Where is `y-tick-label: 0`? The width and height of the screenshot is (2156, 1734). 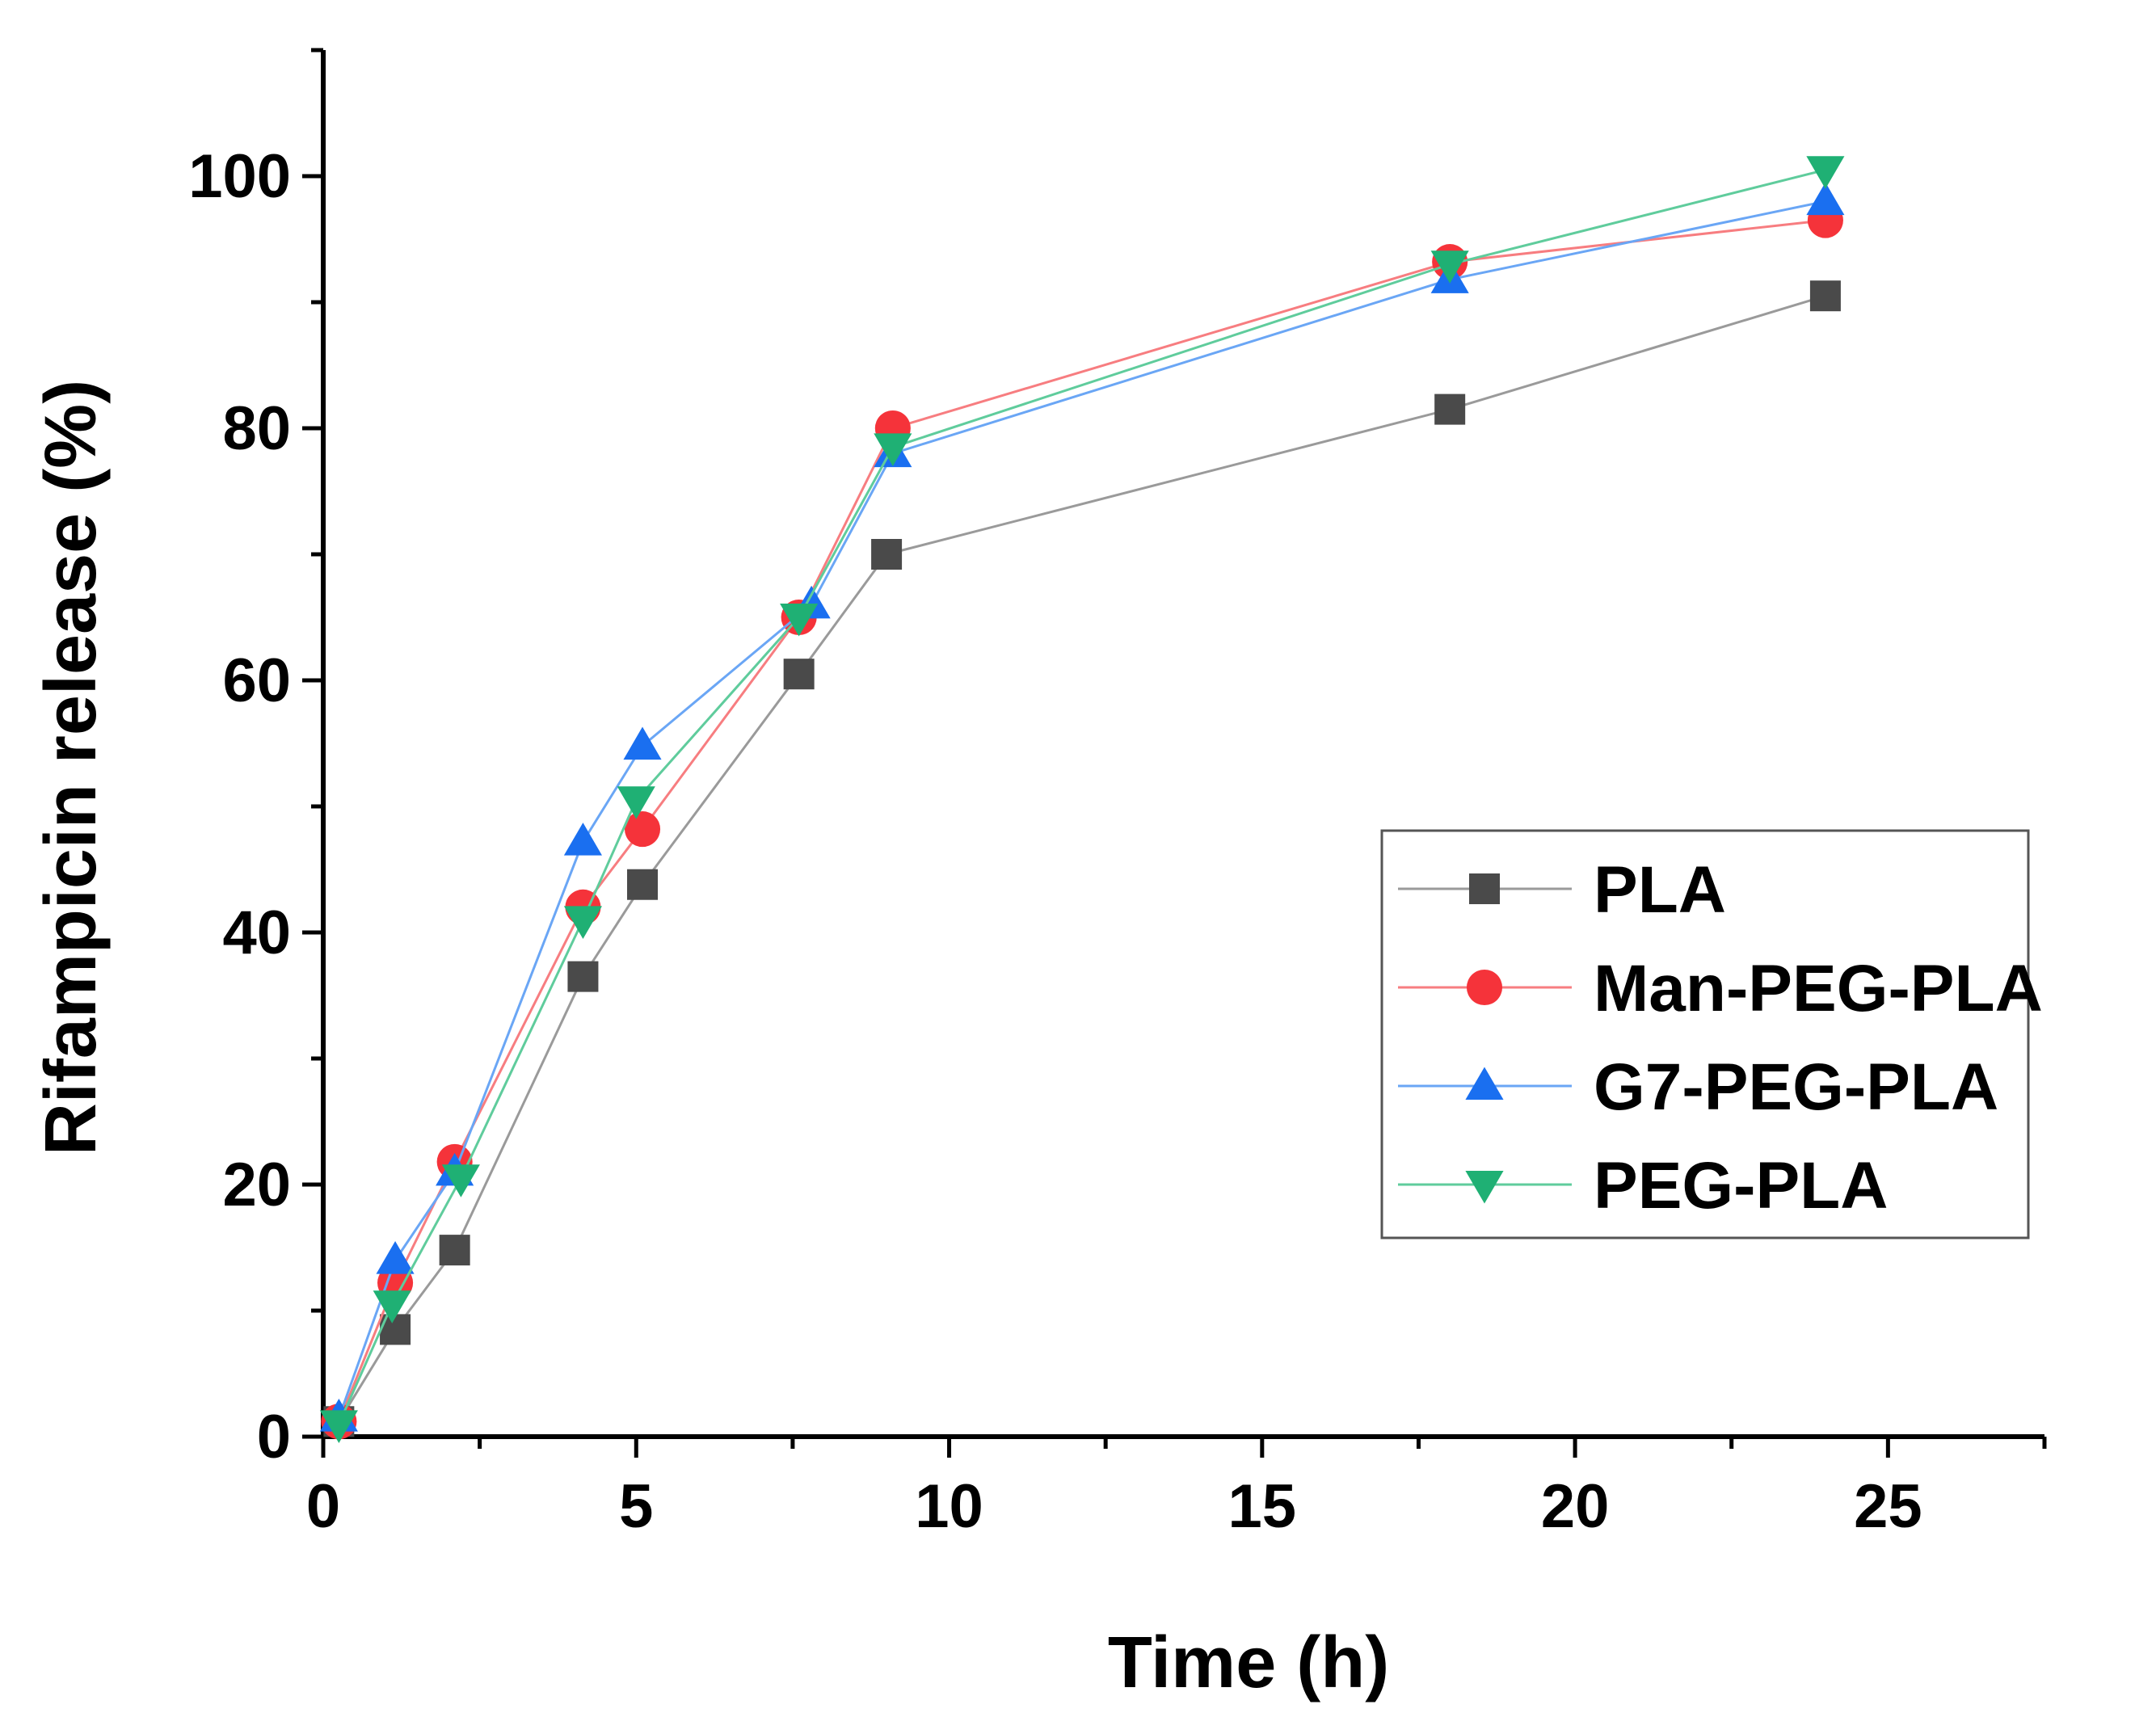
y-tick-label: 0 is located at coordinates (274, 1437).